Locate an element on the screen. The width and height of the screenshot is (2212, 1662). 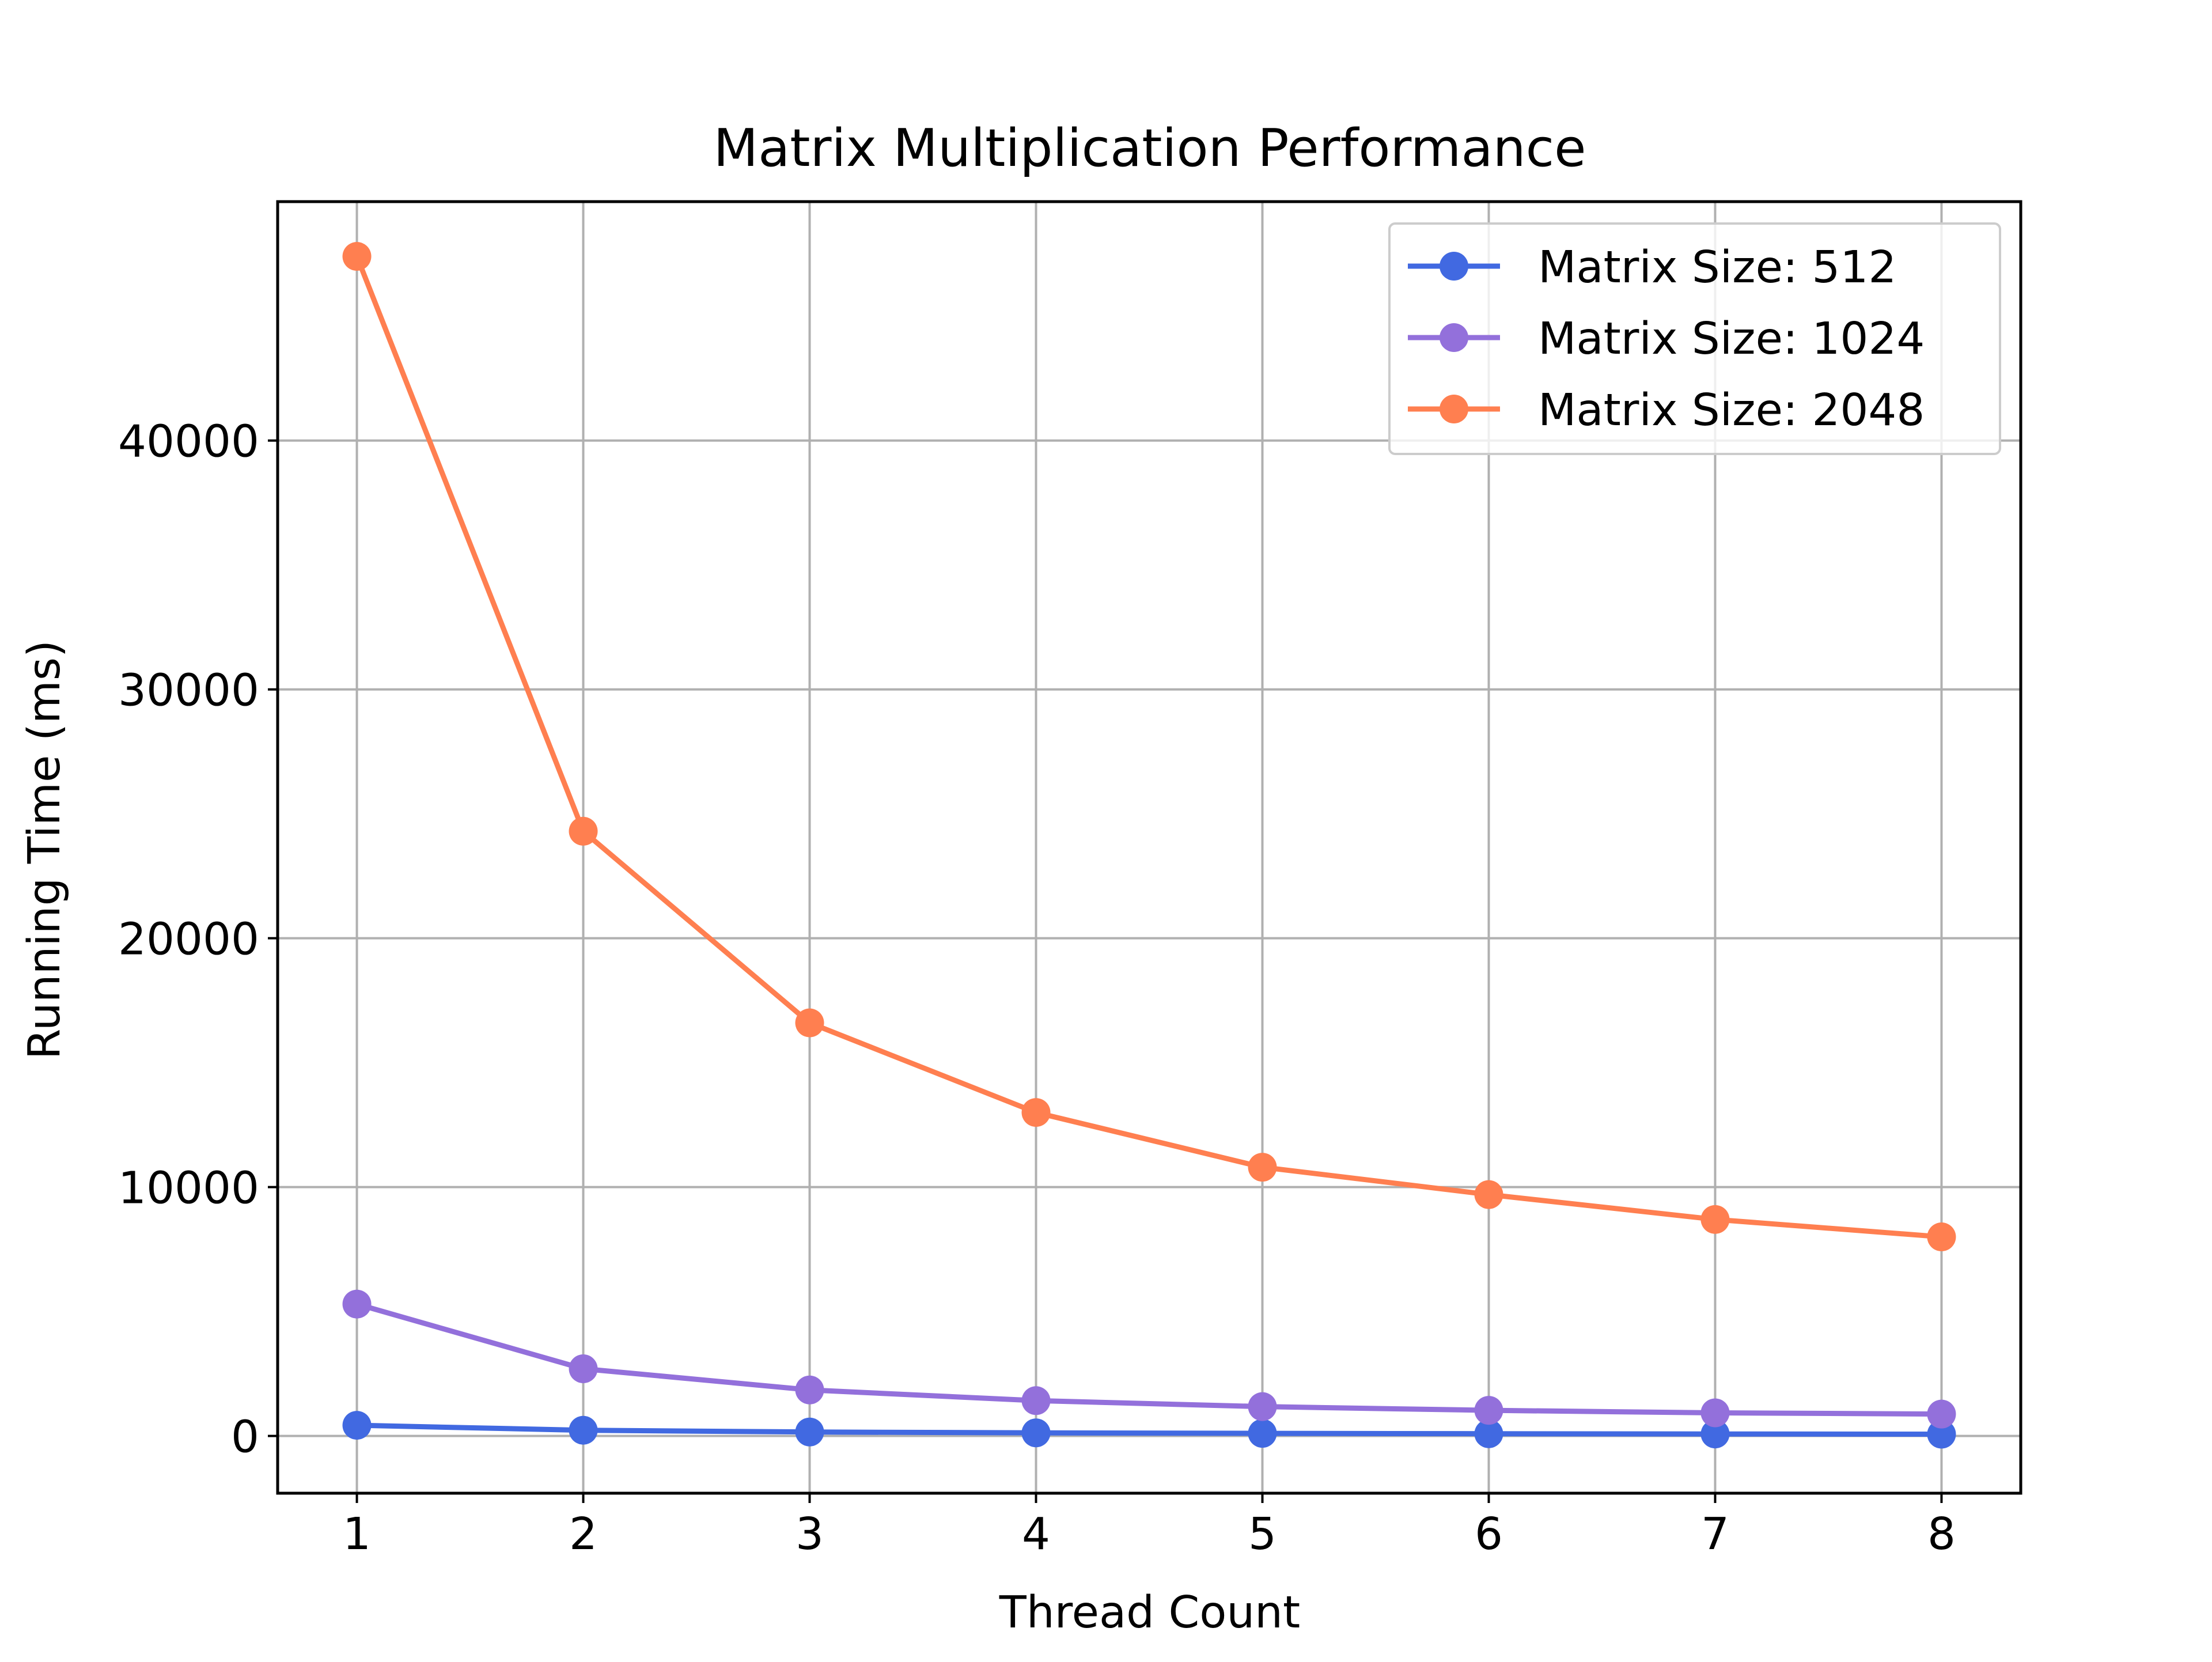
x-tick-label: 4 is located at coordinates (1036, 1534).